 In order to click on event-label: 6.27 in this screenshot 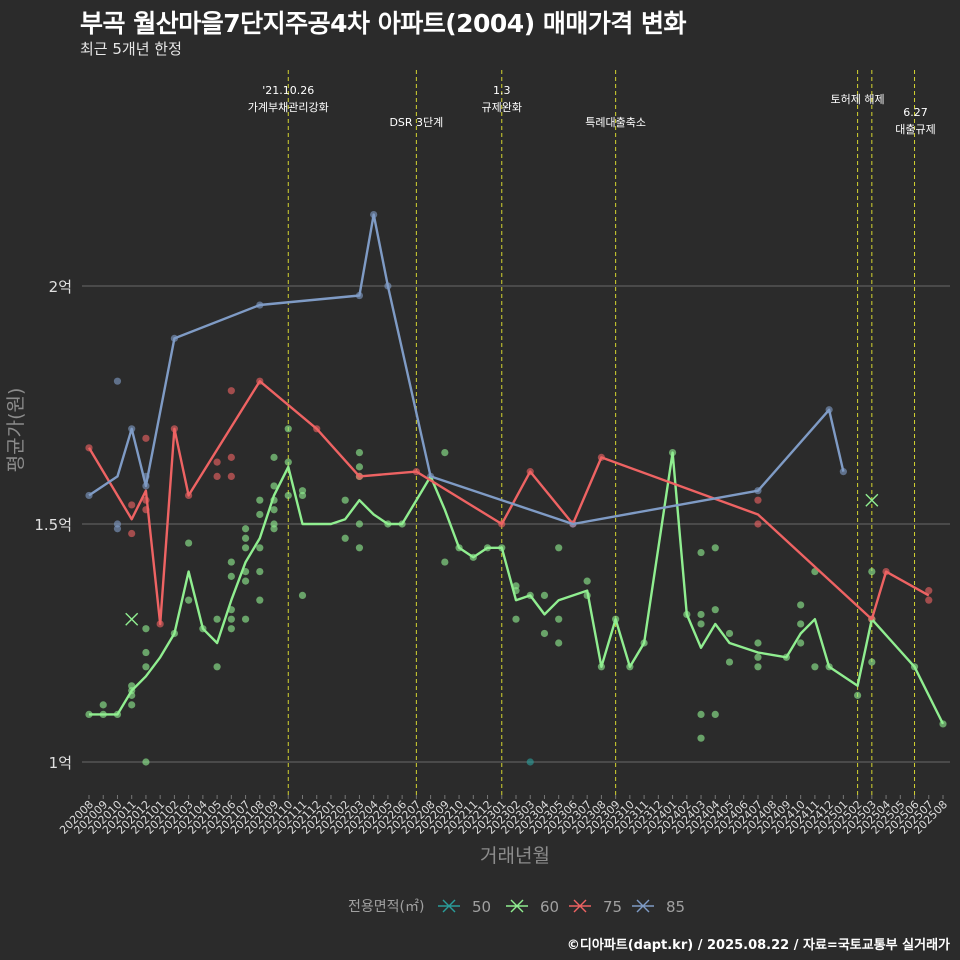, I will do `click(915, 112)`.